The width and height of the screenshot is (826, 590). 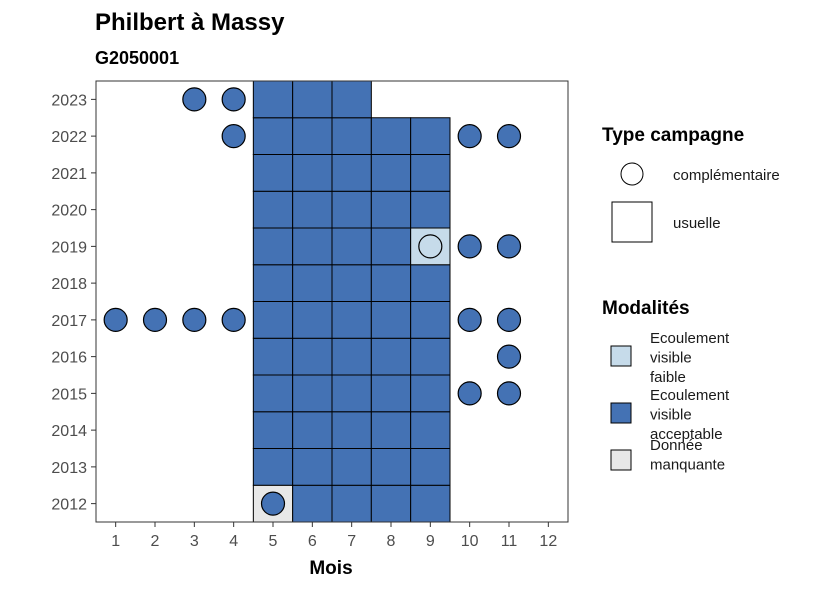 What do you see at coordinates (69, 211) in the screenshot?
I see `y-tick-label: 2020` at bounding box center [69, 211].